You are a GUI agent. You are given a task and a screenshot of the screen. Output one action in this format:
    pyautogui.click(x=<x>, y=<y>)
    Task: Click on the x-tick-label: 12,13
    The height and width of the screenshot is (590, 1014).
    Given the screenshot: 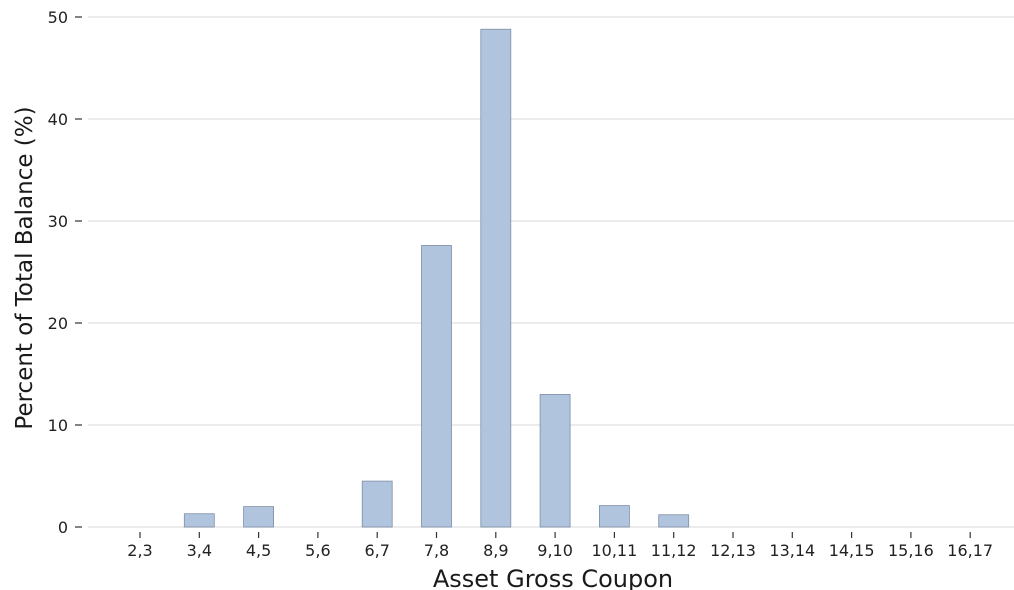 What is the action you would take?
    pyautogui.click(x=733, y=550)
    